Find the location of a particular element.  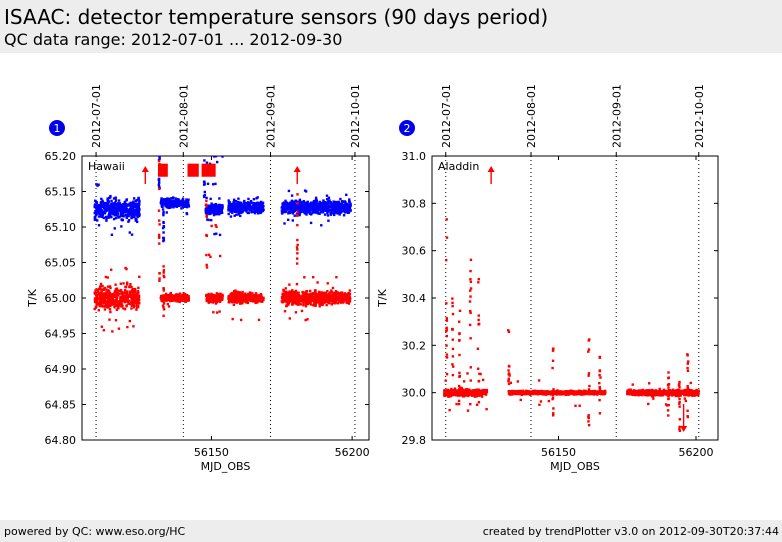

panel-number-badge is located at coordinates (407, 128).